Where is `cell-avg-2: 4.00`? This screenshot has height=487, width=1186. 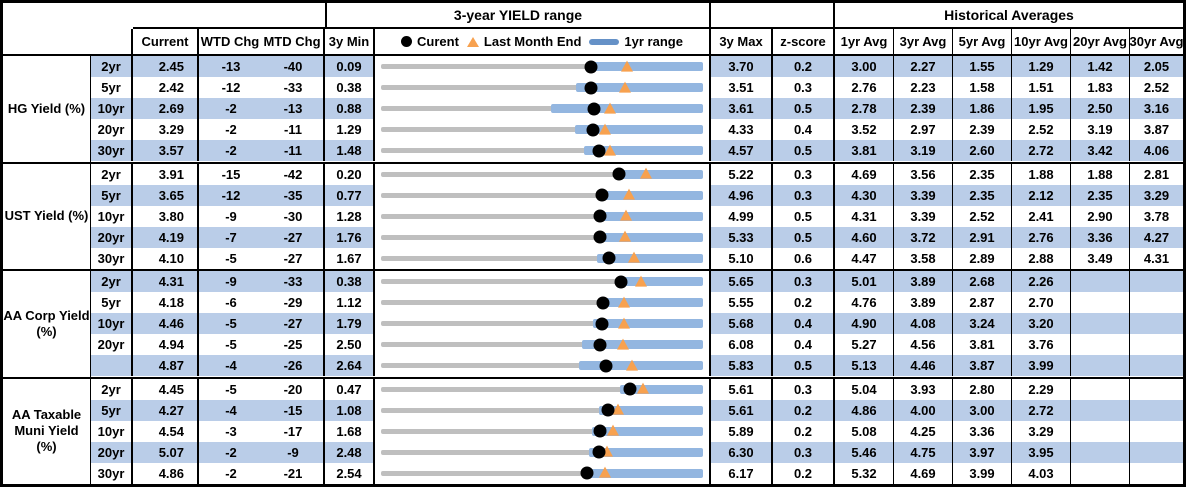 cell-avg-2: 4.00 is located at coordinates (923, 410).